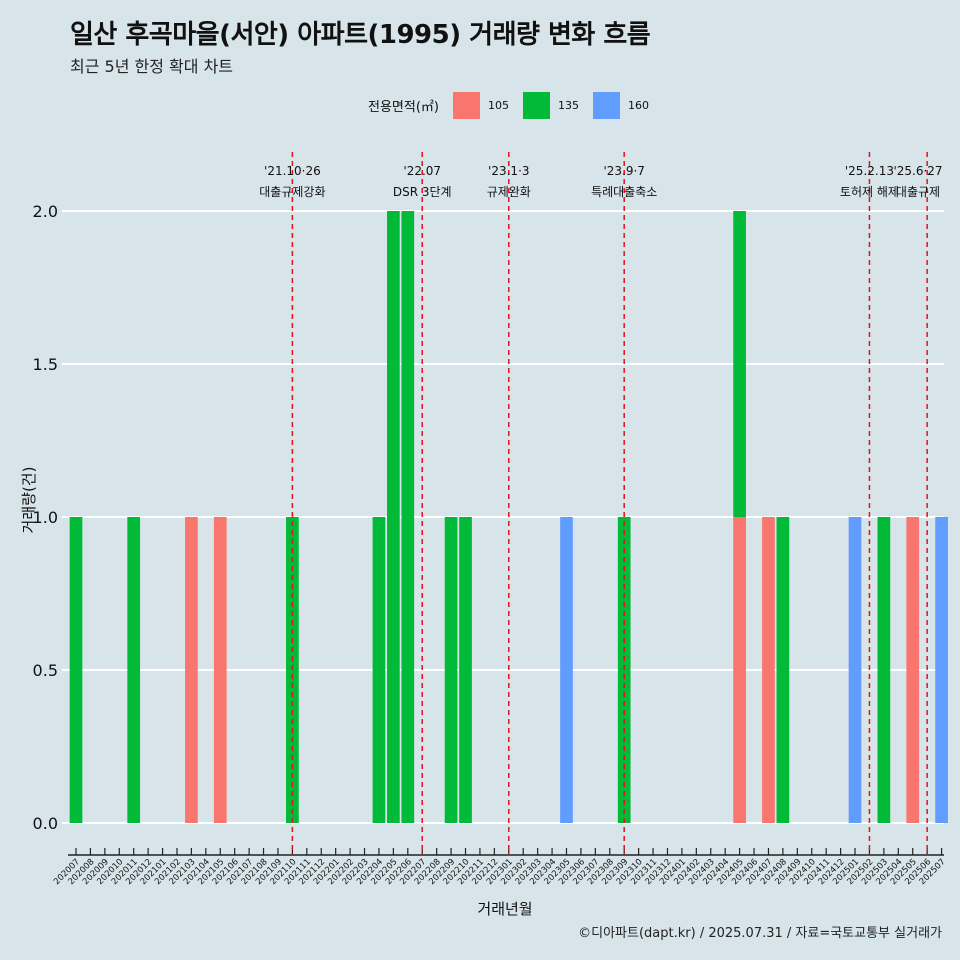 Image resolution: width=960 pixels, height=960 pixels. What do you see at coordinates (45, 517) in the screenshot?
I see `y-tick-label: 1.0` at bounding box center [45, 517].